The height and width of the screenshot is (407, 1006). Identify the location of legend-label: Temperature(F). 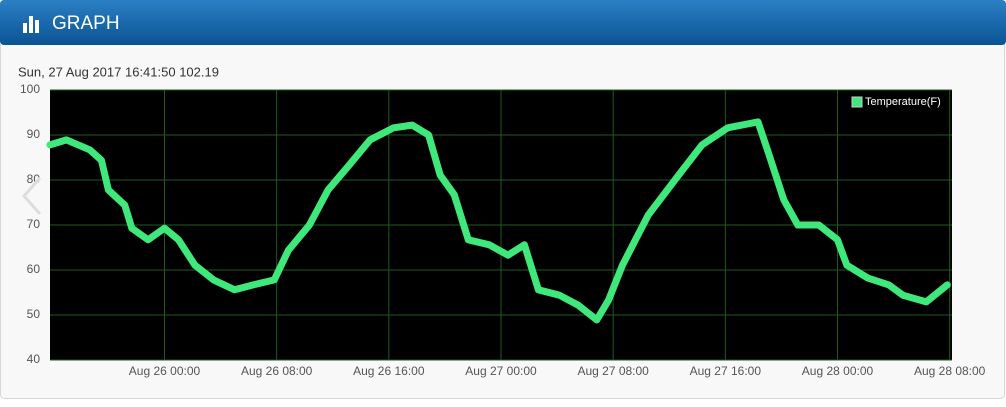
(903, 102).